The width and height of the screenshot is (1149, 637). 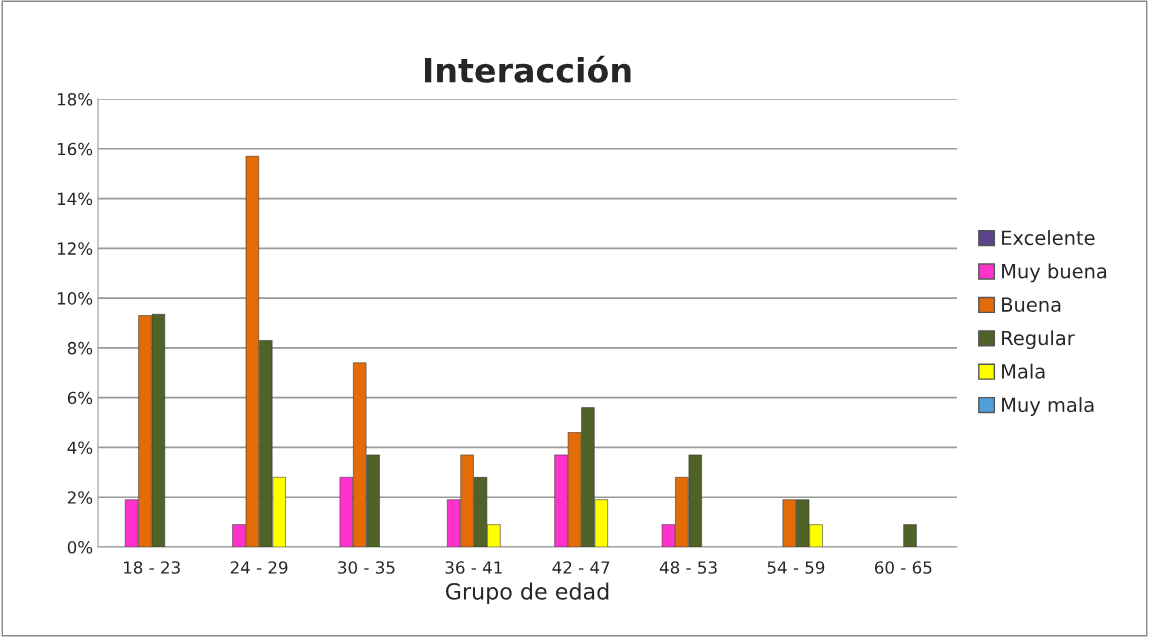 What do you see at coordinates (581, 567) in the screenshot?
I see `x-tick-label: 42 - 47` at bounding box center [581, 567].